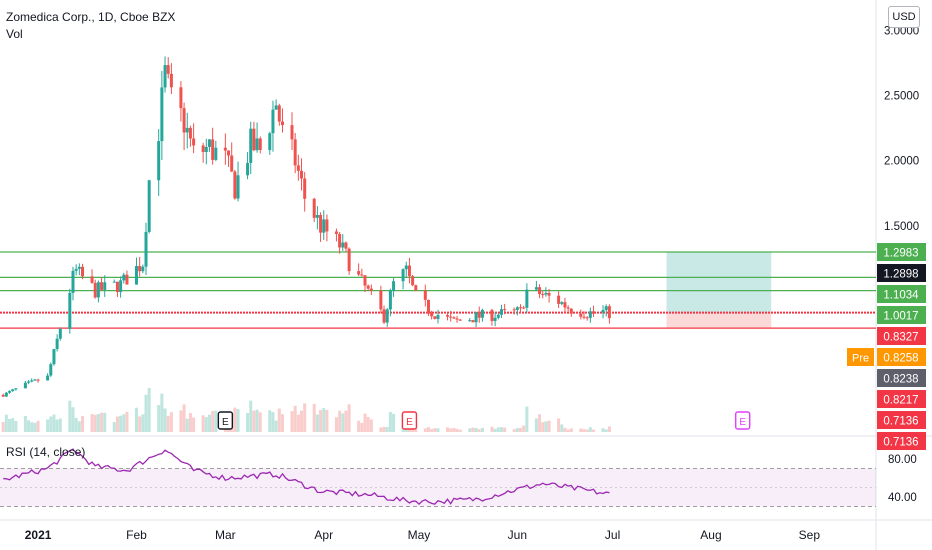 The height and width of the screenshot is (550, 932). What do you see at coordinates (900, 443) in the screenshot?
I see `price-tag-label: 0.7136` at bounding box center [900, 443].